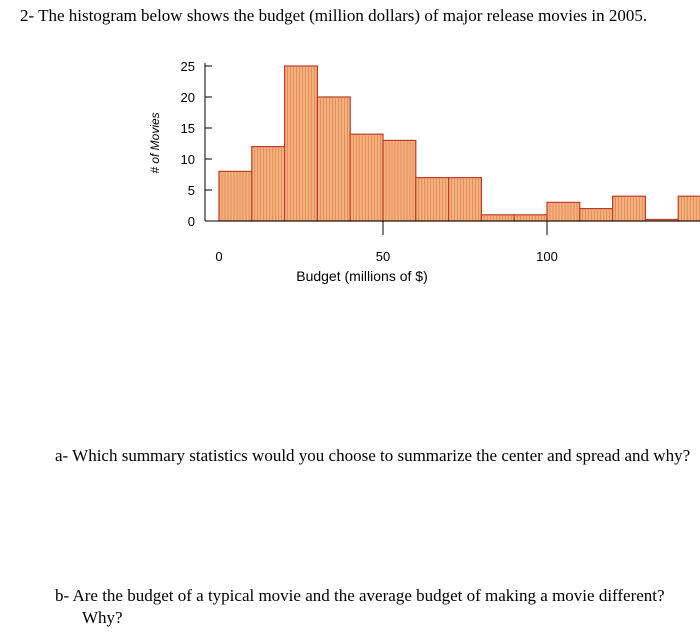 The image size is (700, 640). What do you see at coordinates (191, 190) in the screenshot?
I see `y-tick-label: 5` at bounding box center [191, 190].